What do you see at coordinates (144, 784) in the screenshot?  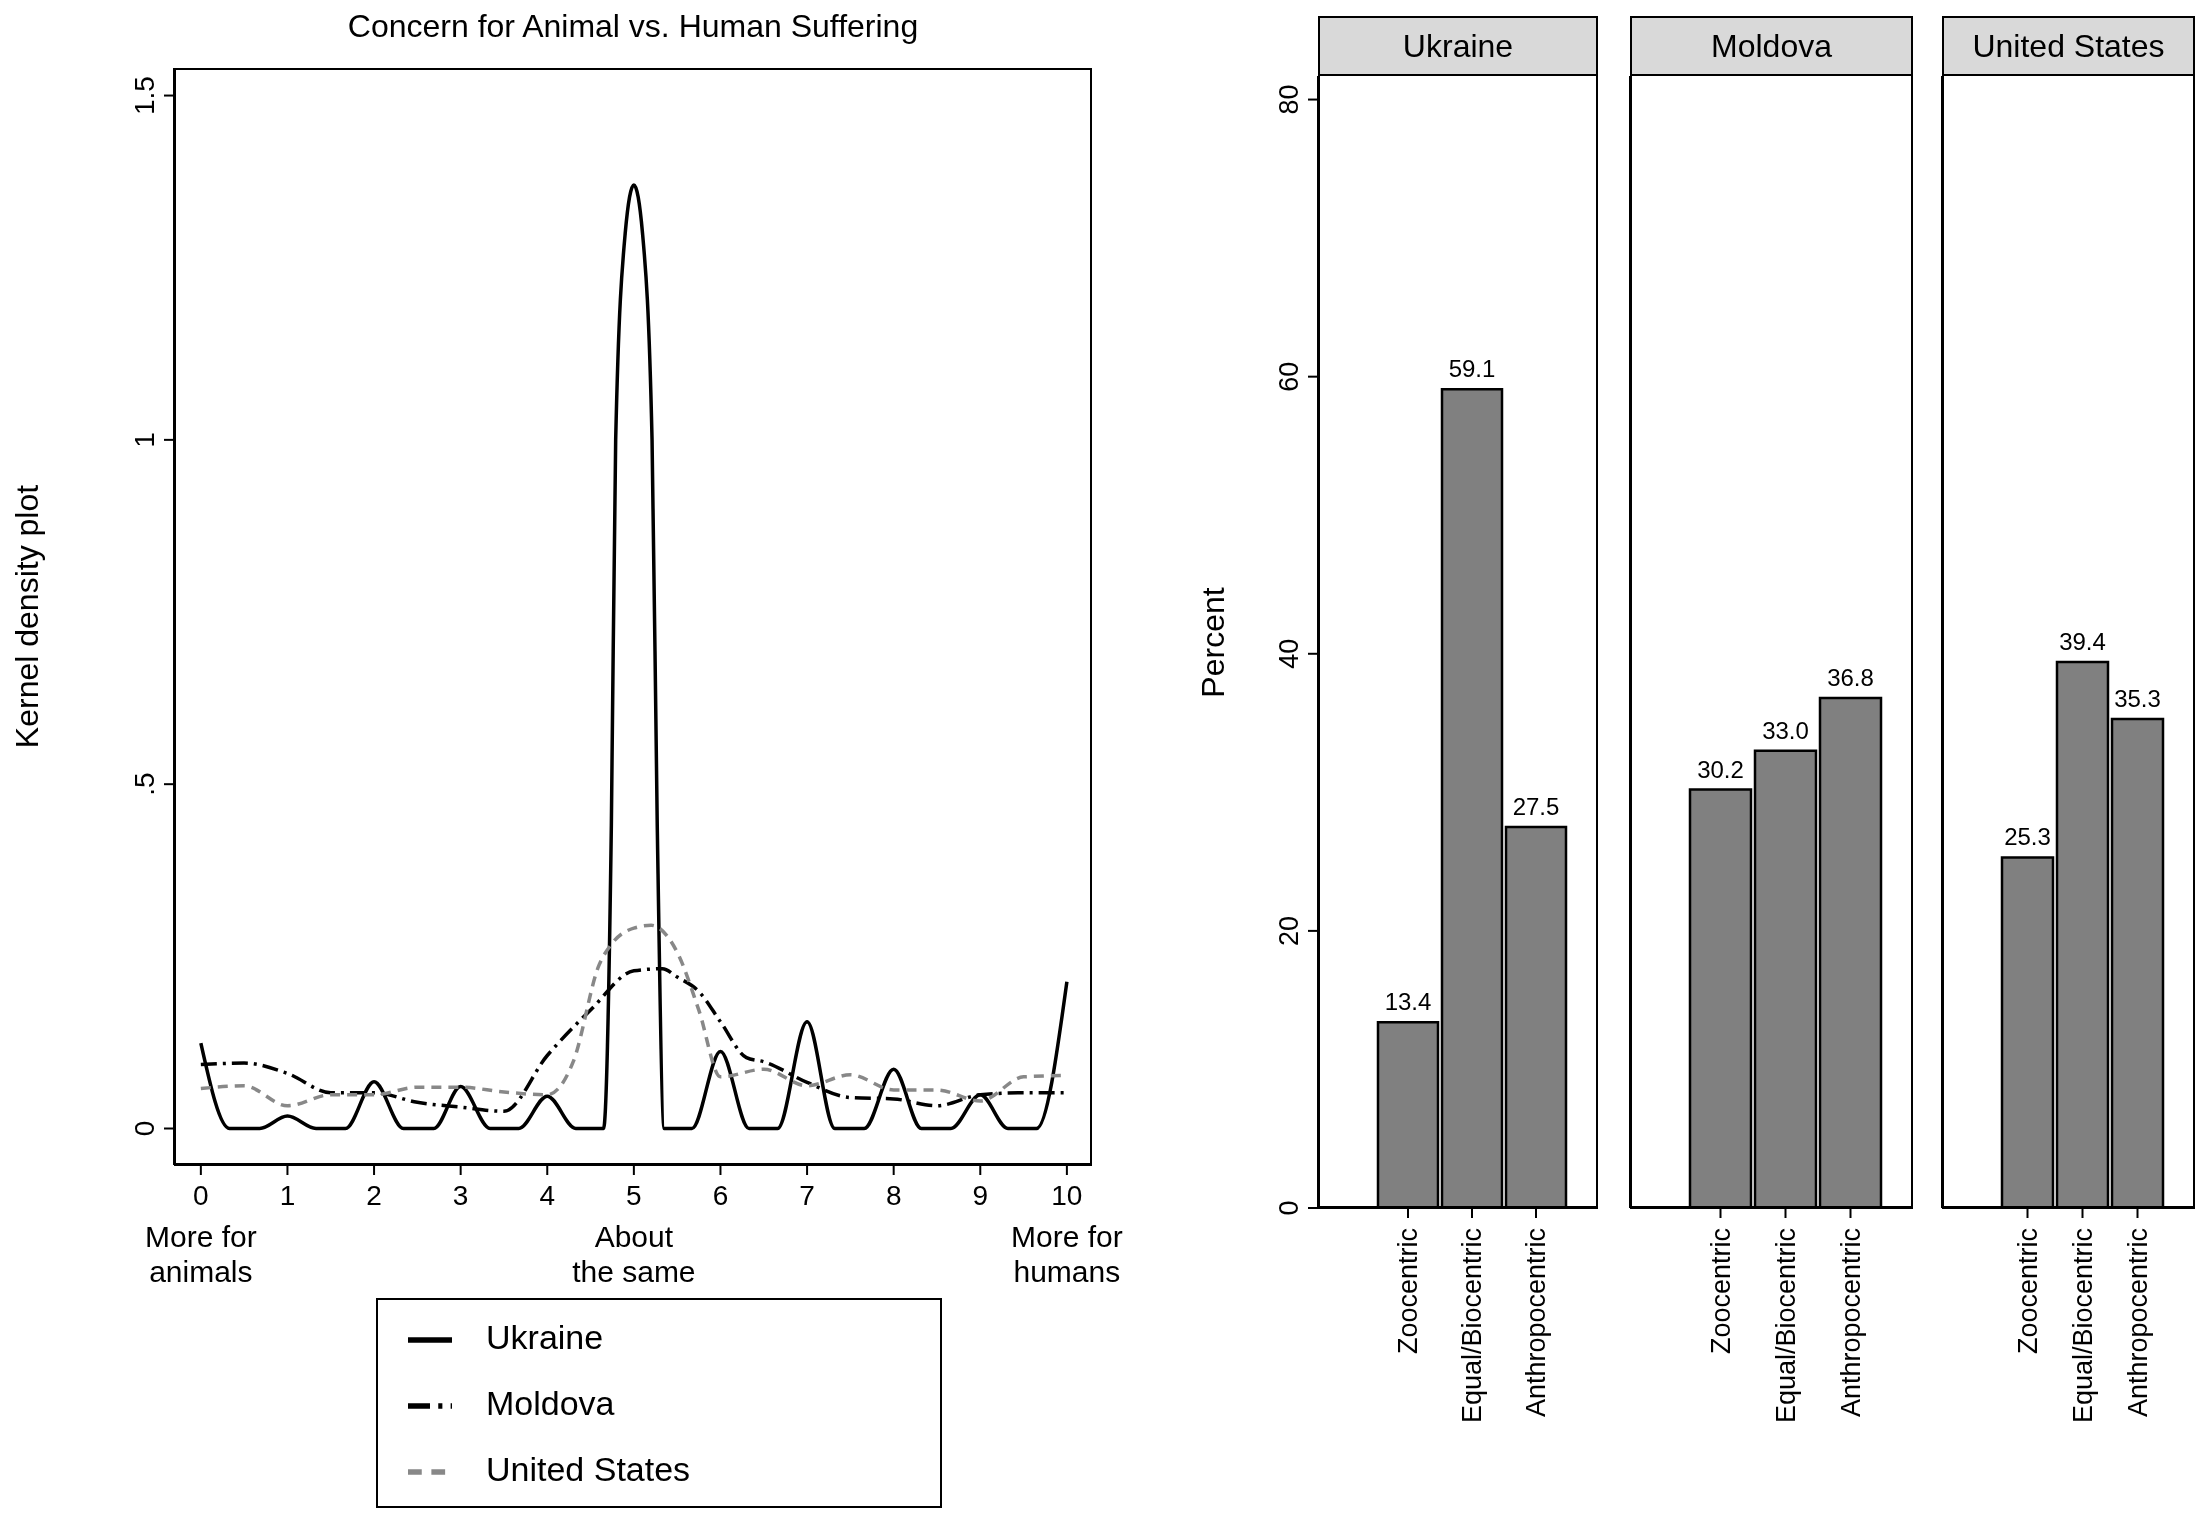 I see `y-tick-label: .5` at bounding box center [144, 784].